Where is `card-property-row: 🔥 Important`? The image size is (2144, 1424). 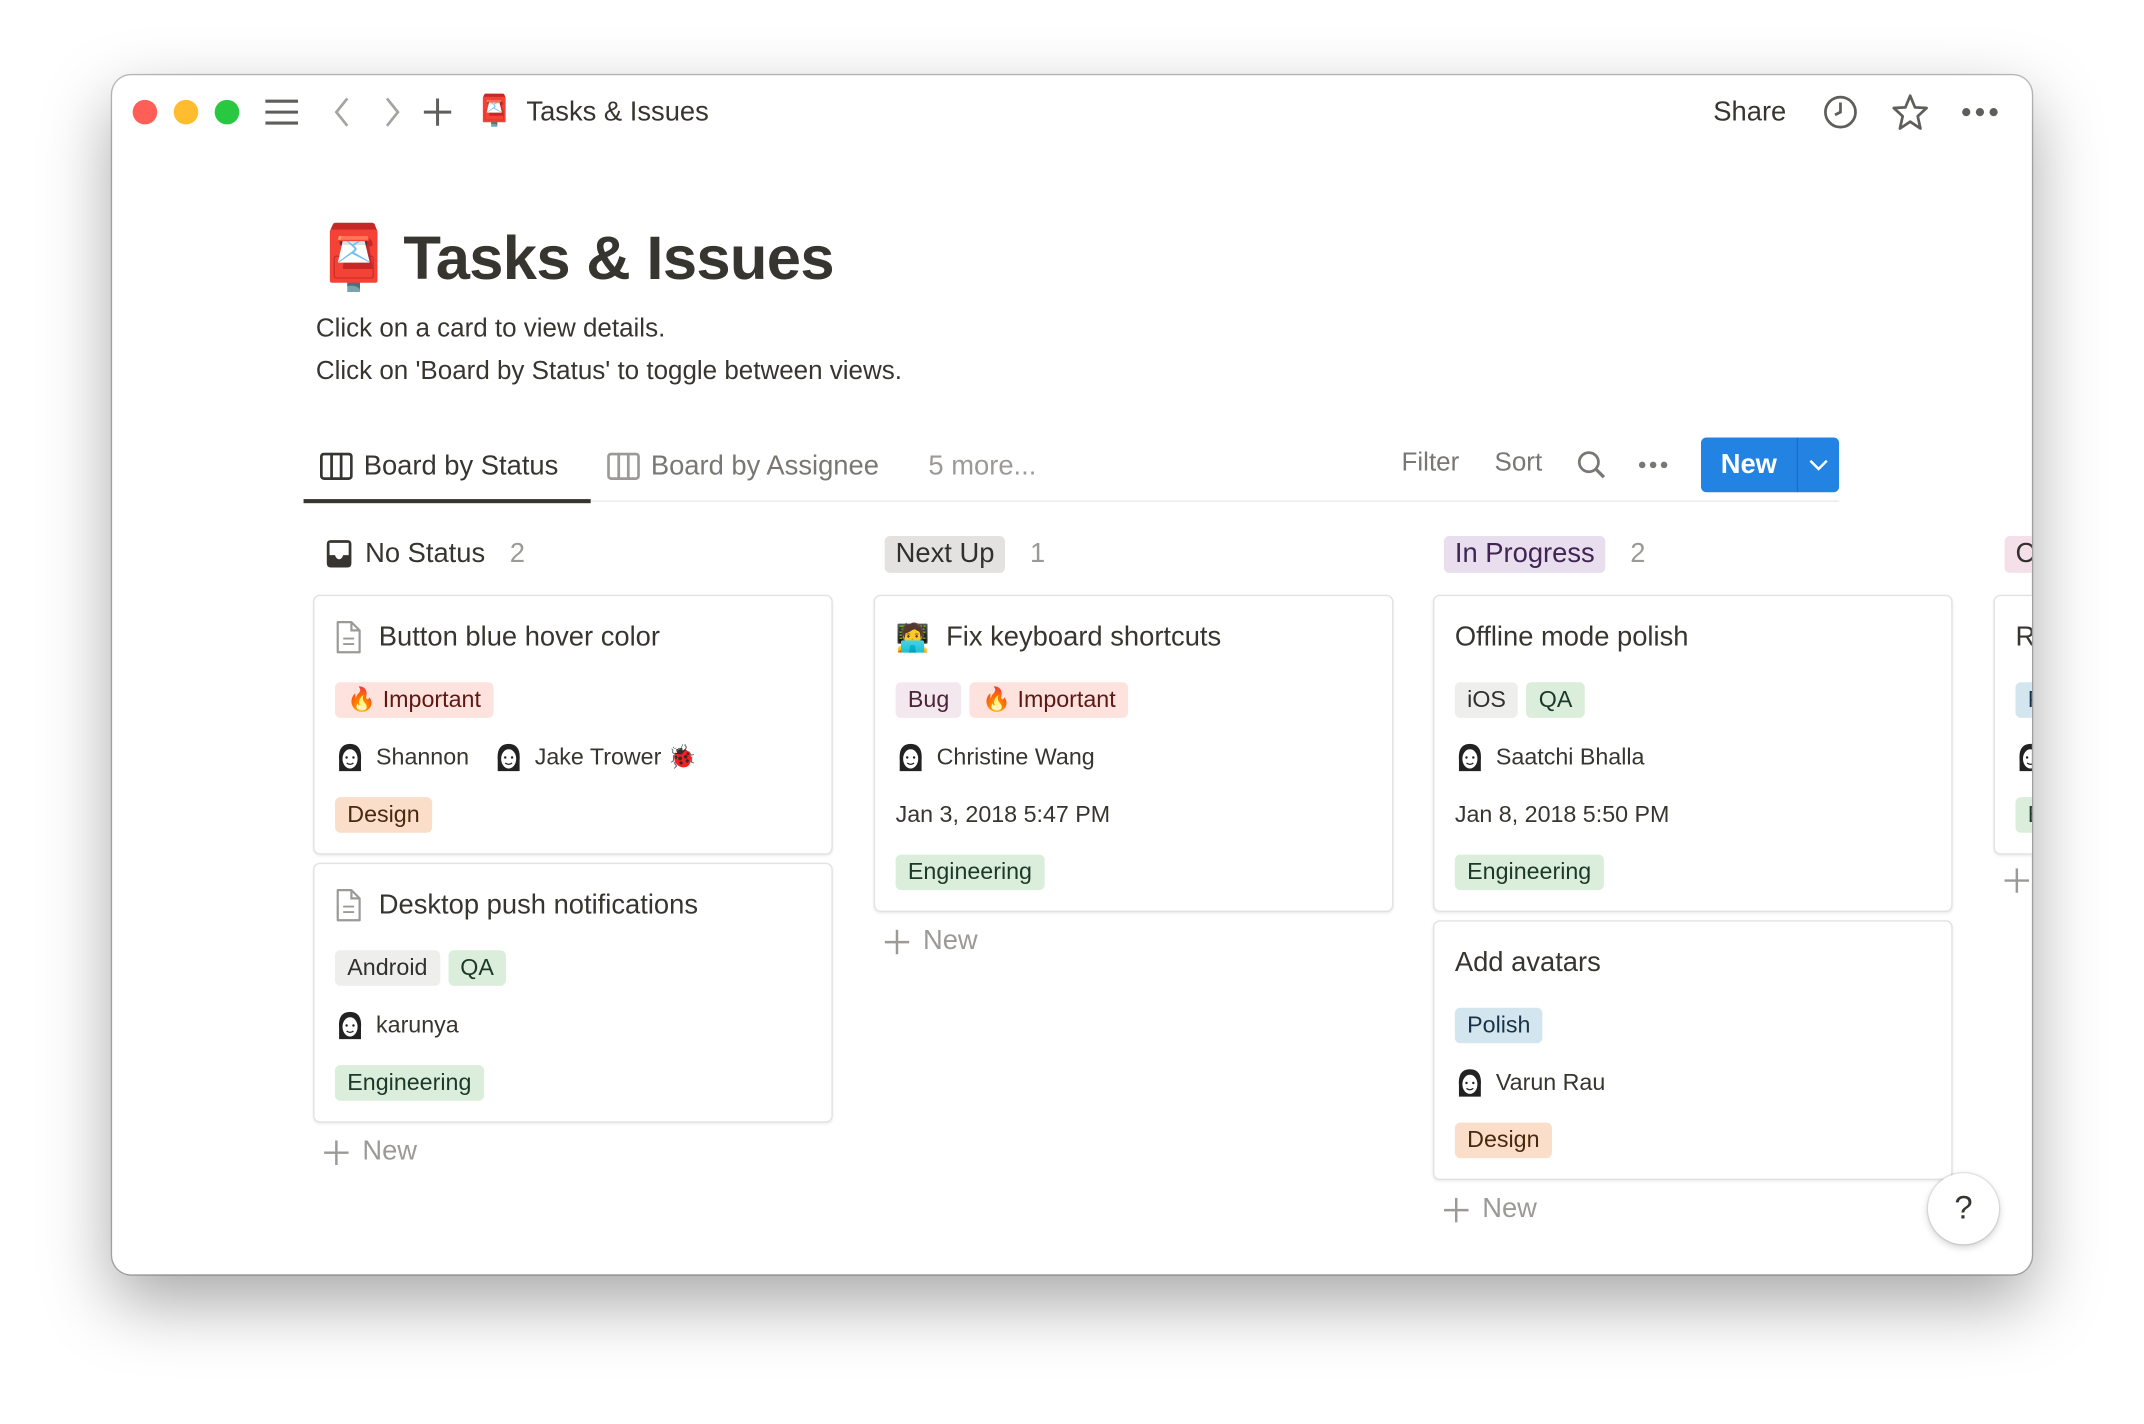 card-property-row: 🔥 Important is located at coordinates (573, 699).